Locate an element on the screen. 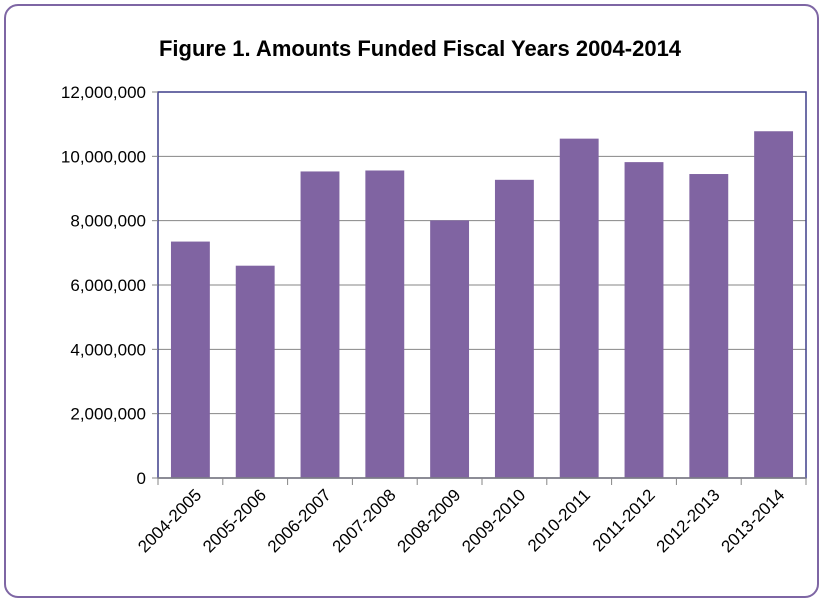 The height and width of the screenshot is (604, 825). x-tick-label: 2004-2005 is located at coordinates (169, 520).